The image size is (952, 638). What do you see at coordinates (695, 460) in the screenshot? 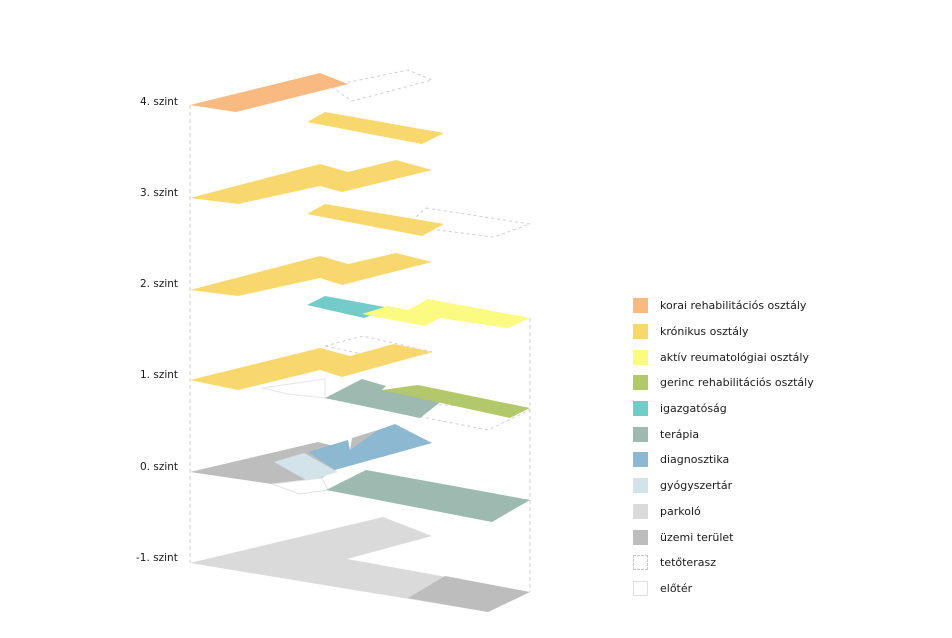
I see `legend-label-diagnosztika: diagnosztika` at bounding box center [695, 460].